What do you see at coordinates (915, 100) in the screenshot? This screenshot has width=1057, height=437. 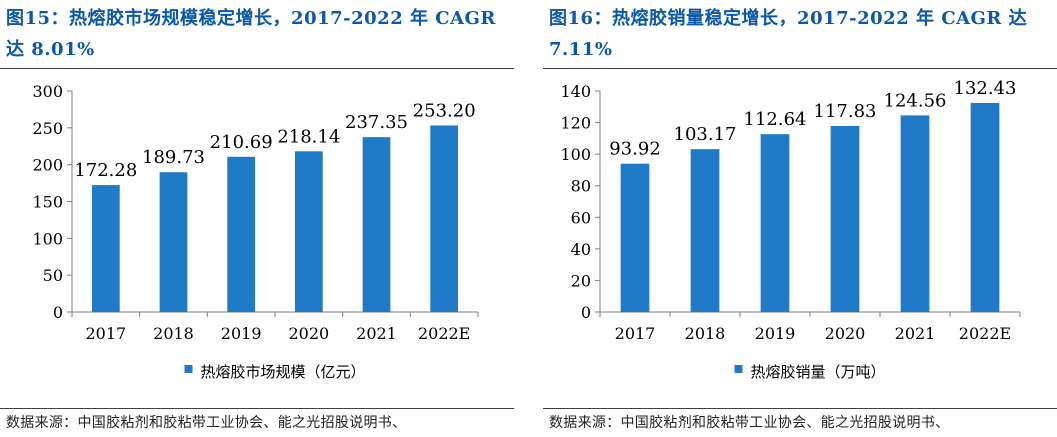 I see `data-label: 124.56` at bounding box center [915, 100].